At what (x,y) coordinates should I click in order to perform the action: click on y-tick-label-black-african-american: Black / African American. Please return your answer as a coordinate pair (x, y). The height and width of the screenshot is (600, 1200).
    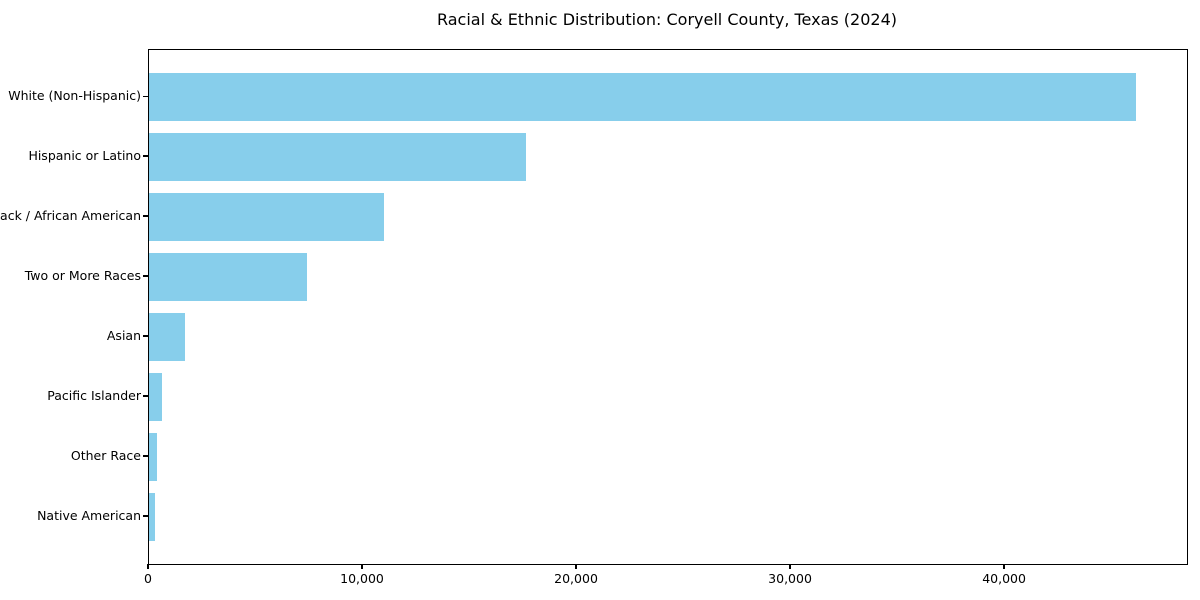
    Looking at the image, I should click on (70, 216).